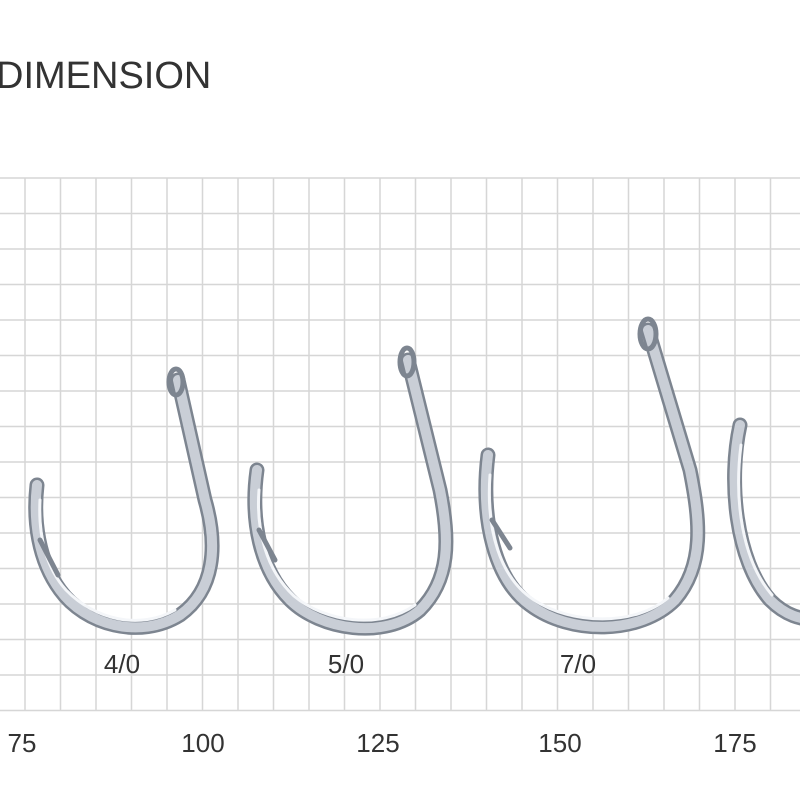 This screenshot has height=800, width=800. I want to click on scale-label: 100, so click(202, 743).